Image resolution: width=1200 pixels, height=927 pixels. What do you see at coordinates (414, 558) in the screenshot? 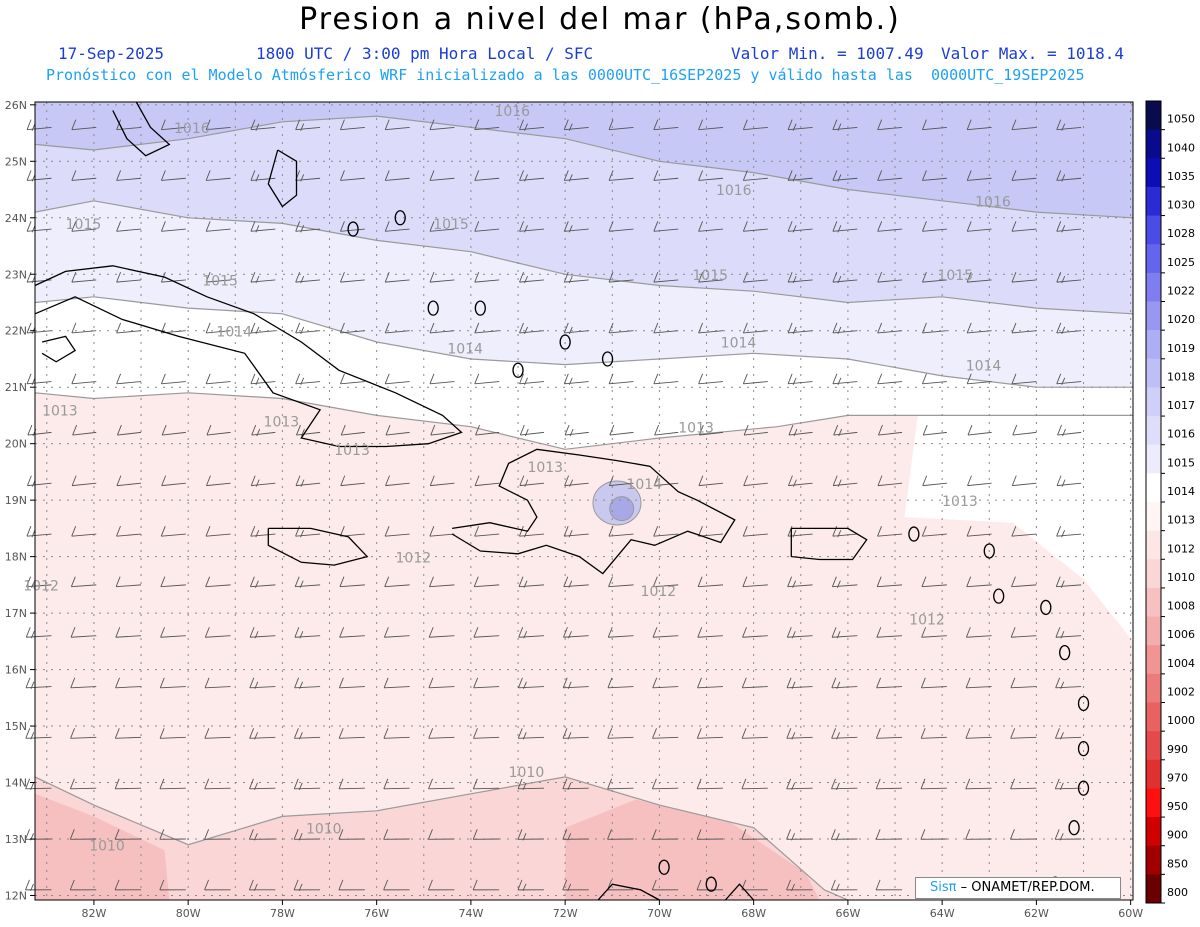
I see `isobar-label: 1012` at bounding box center [414, 558].